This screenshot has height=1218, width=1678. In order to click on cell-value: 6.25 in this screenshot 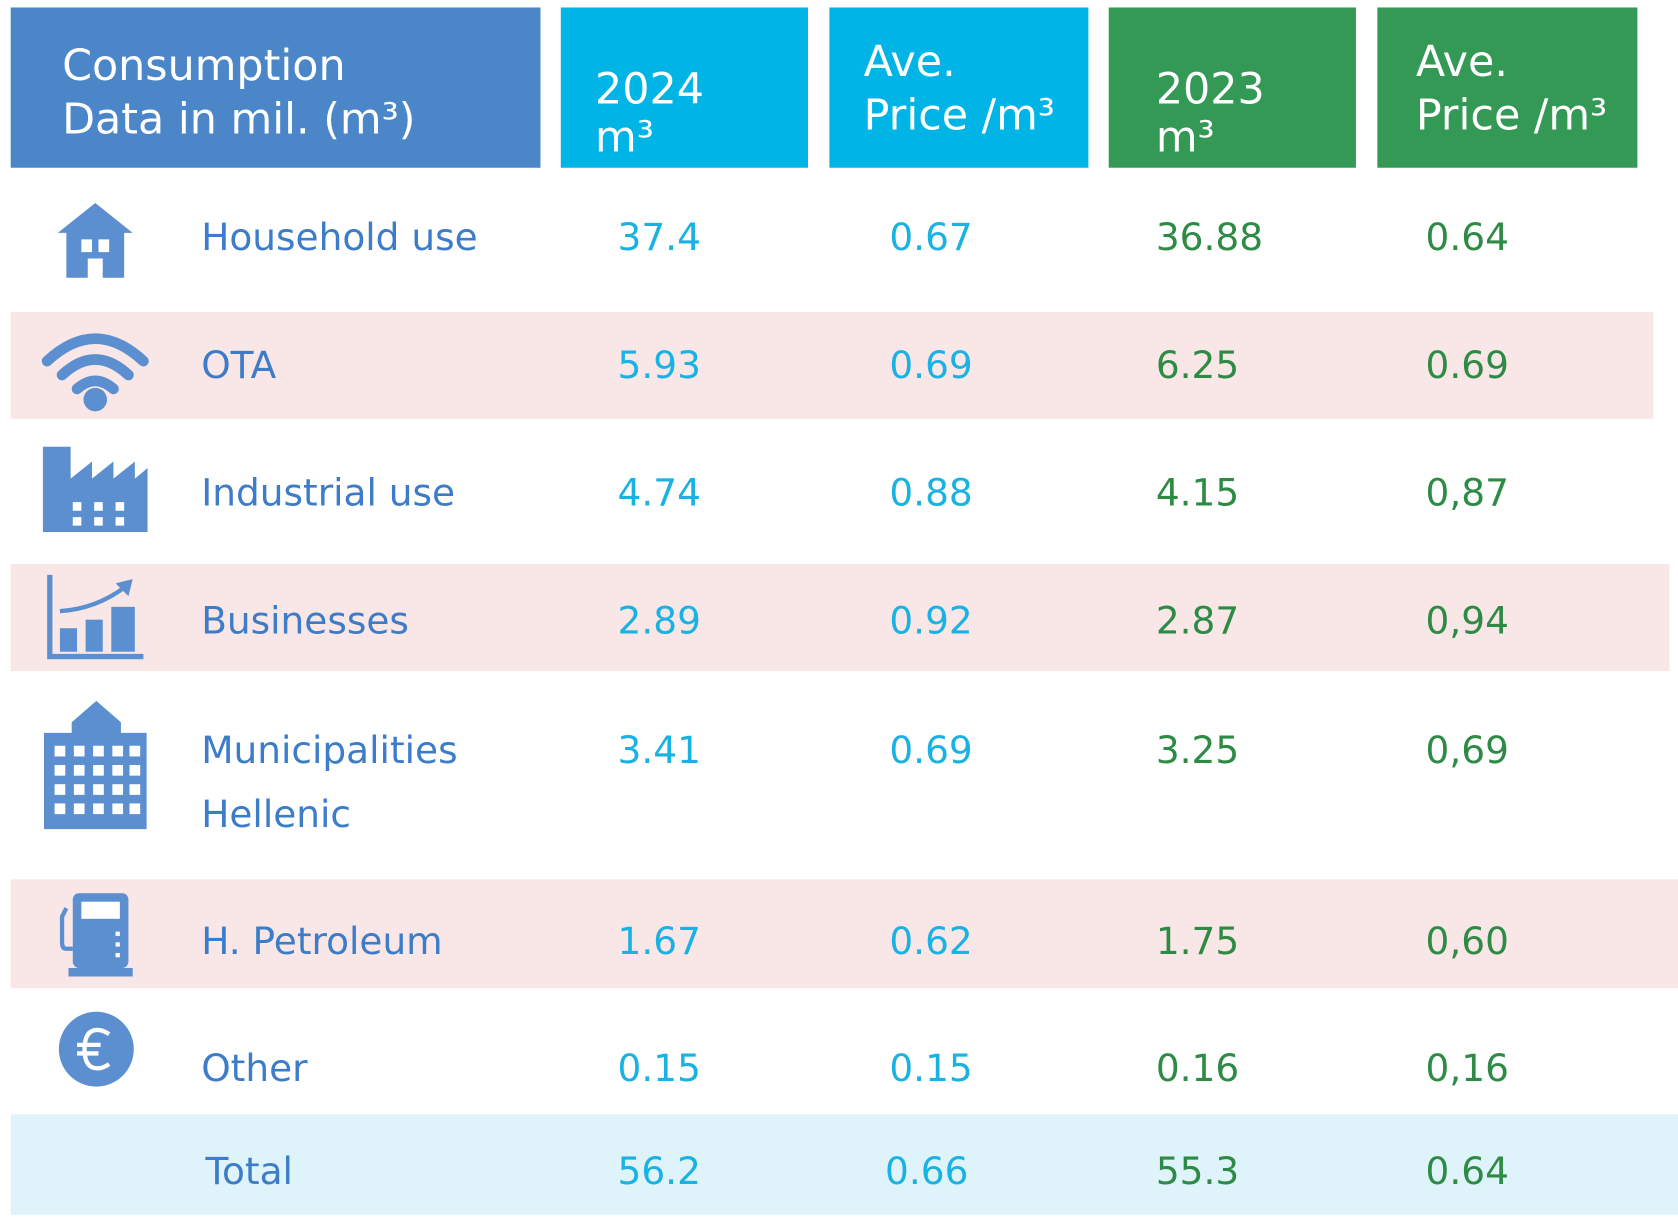, I will do `click(1197, 366)`.